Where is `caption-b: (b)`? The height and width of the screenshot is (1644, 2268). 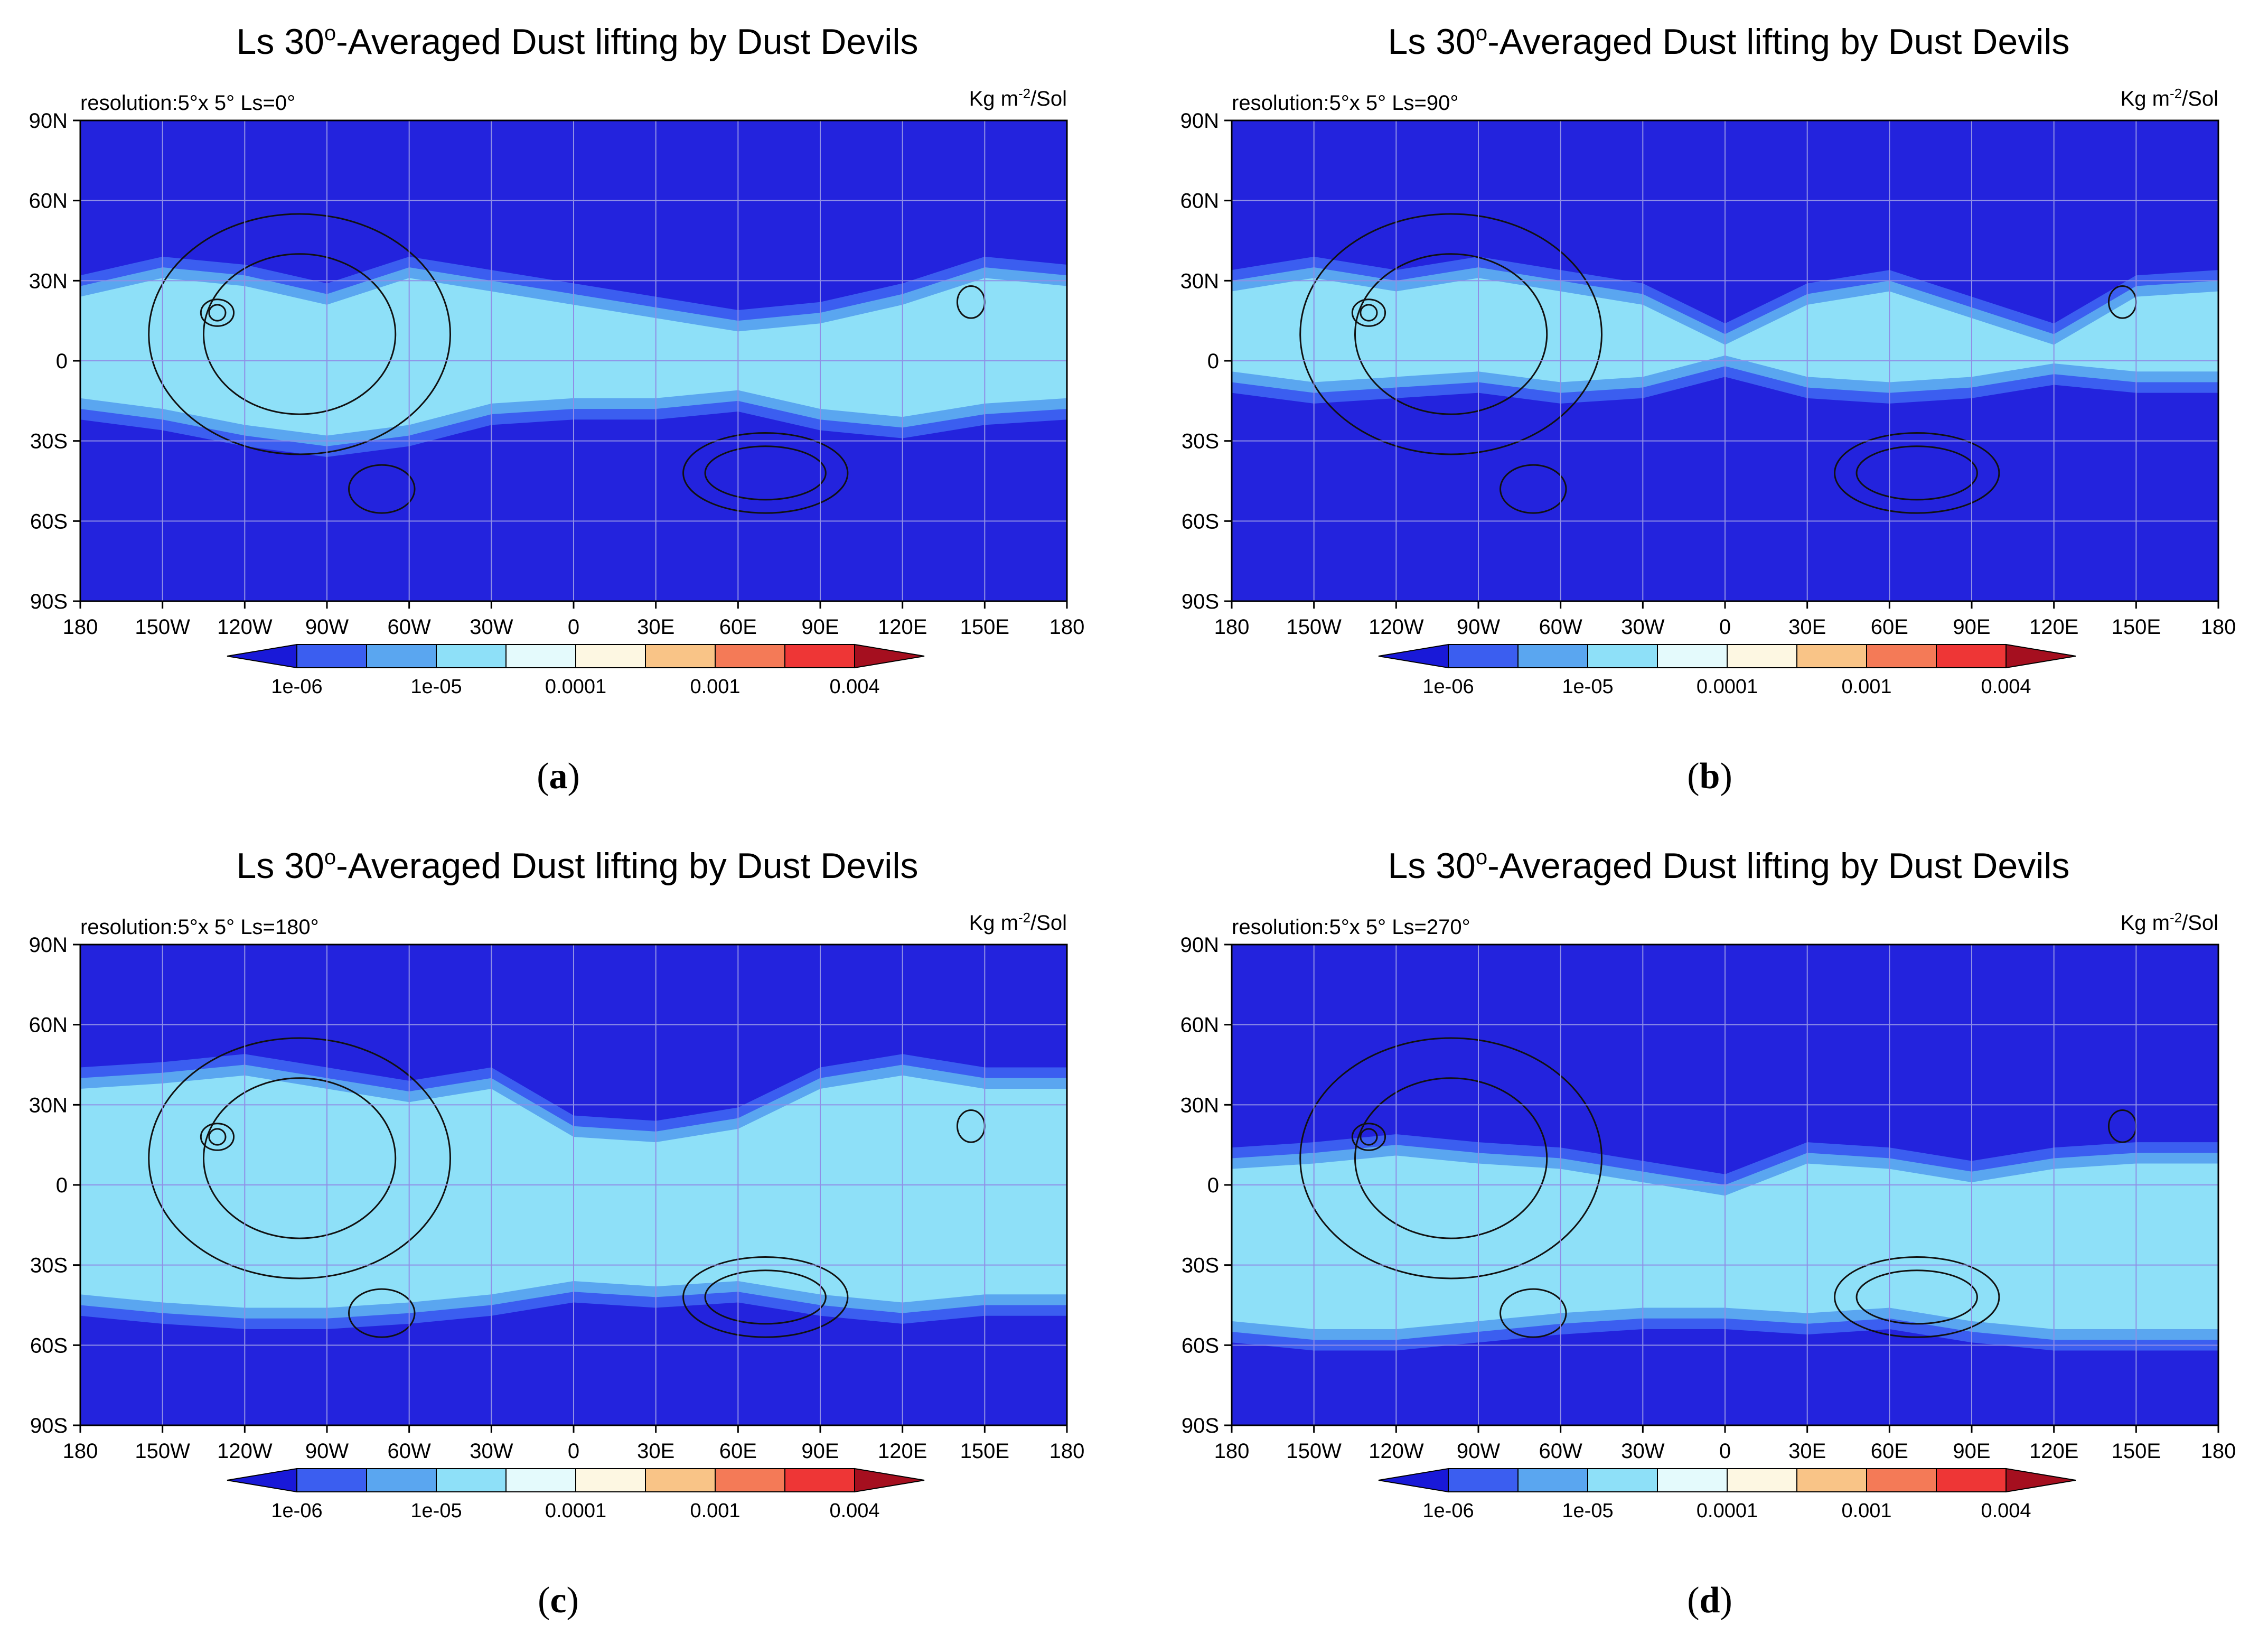
caption-b: (b) is located at coordinates (1709, 776).